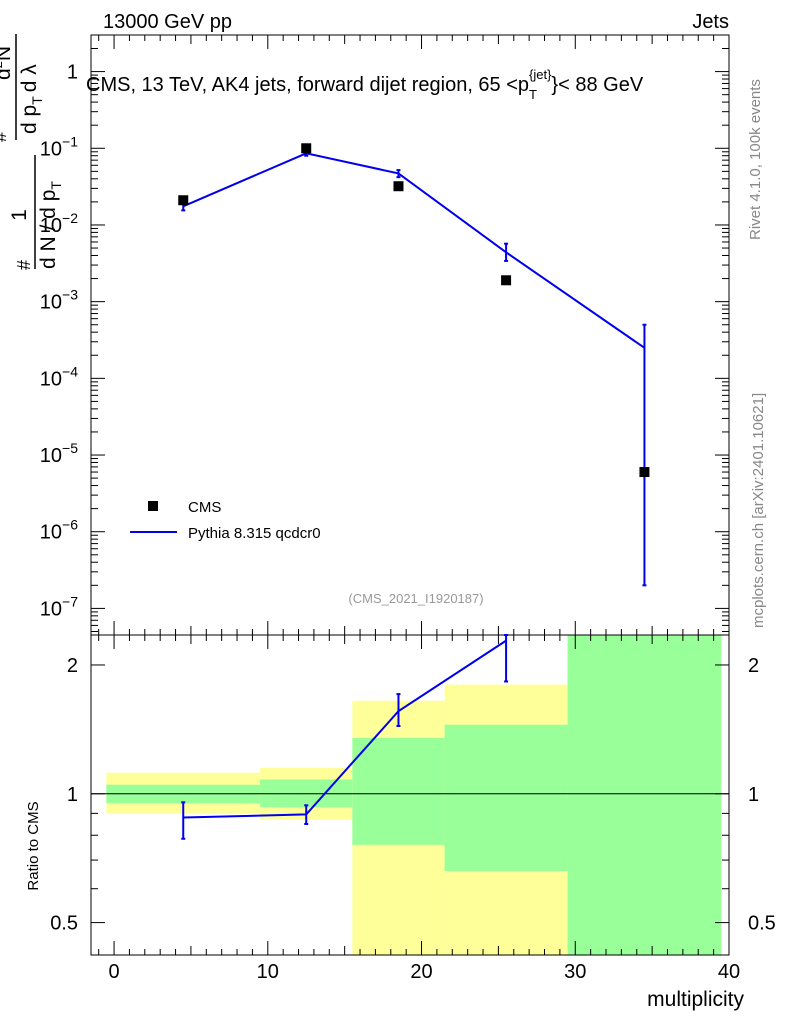 The width and height of the screenshot is (786, 1024). I want to click on ratio-y-tick-label-right: 1, so click(753, 795).